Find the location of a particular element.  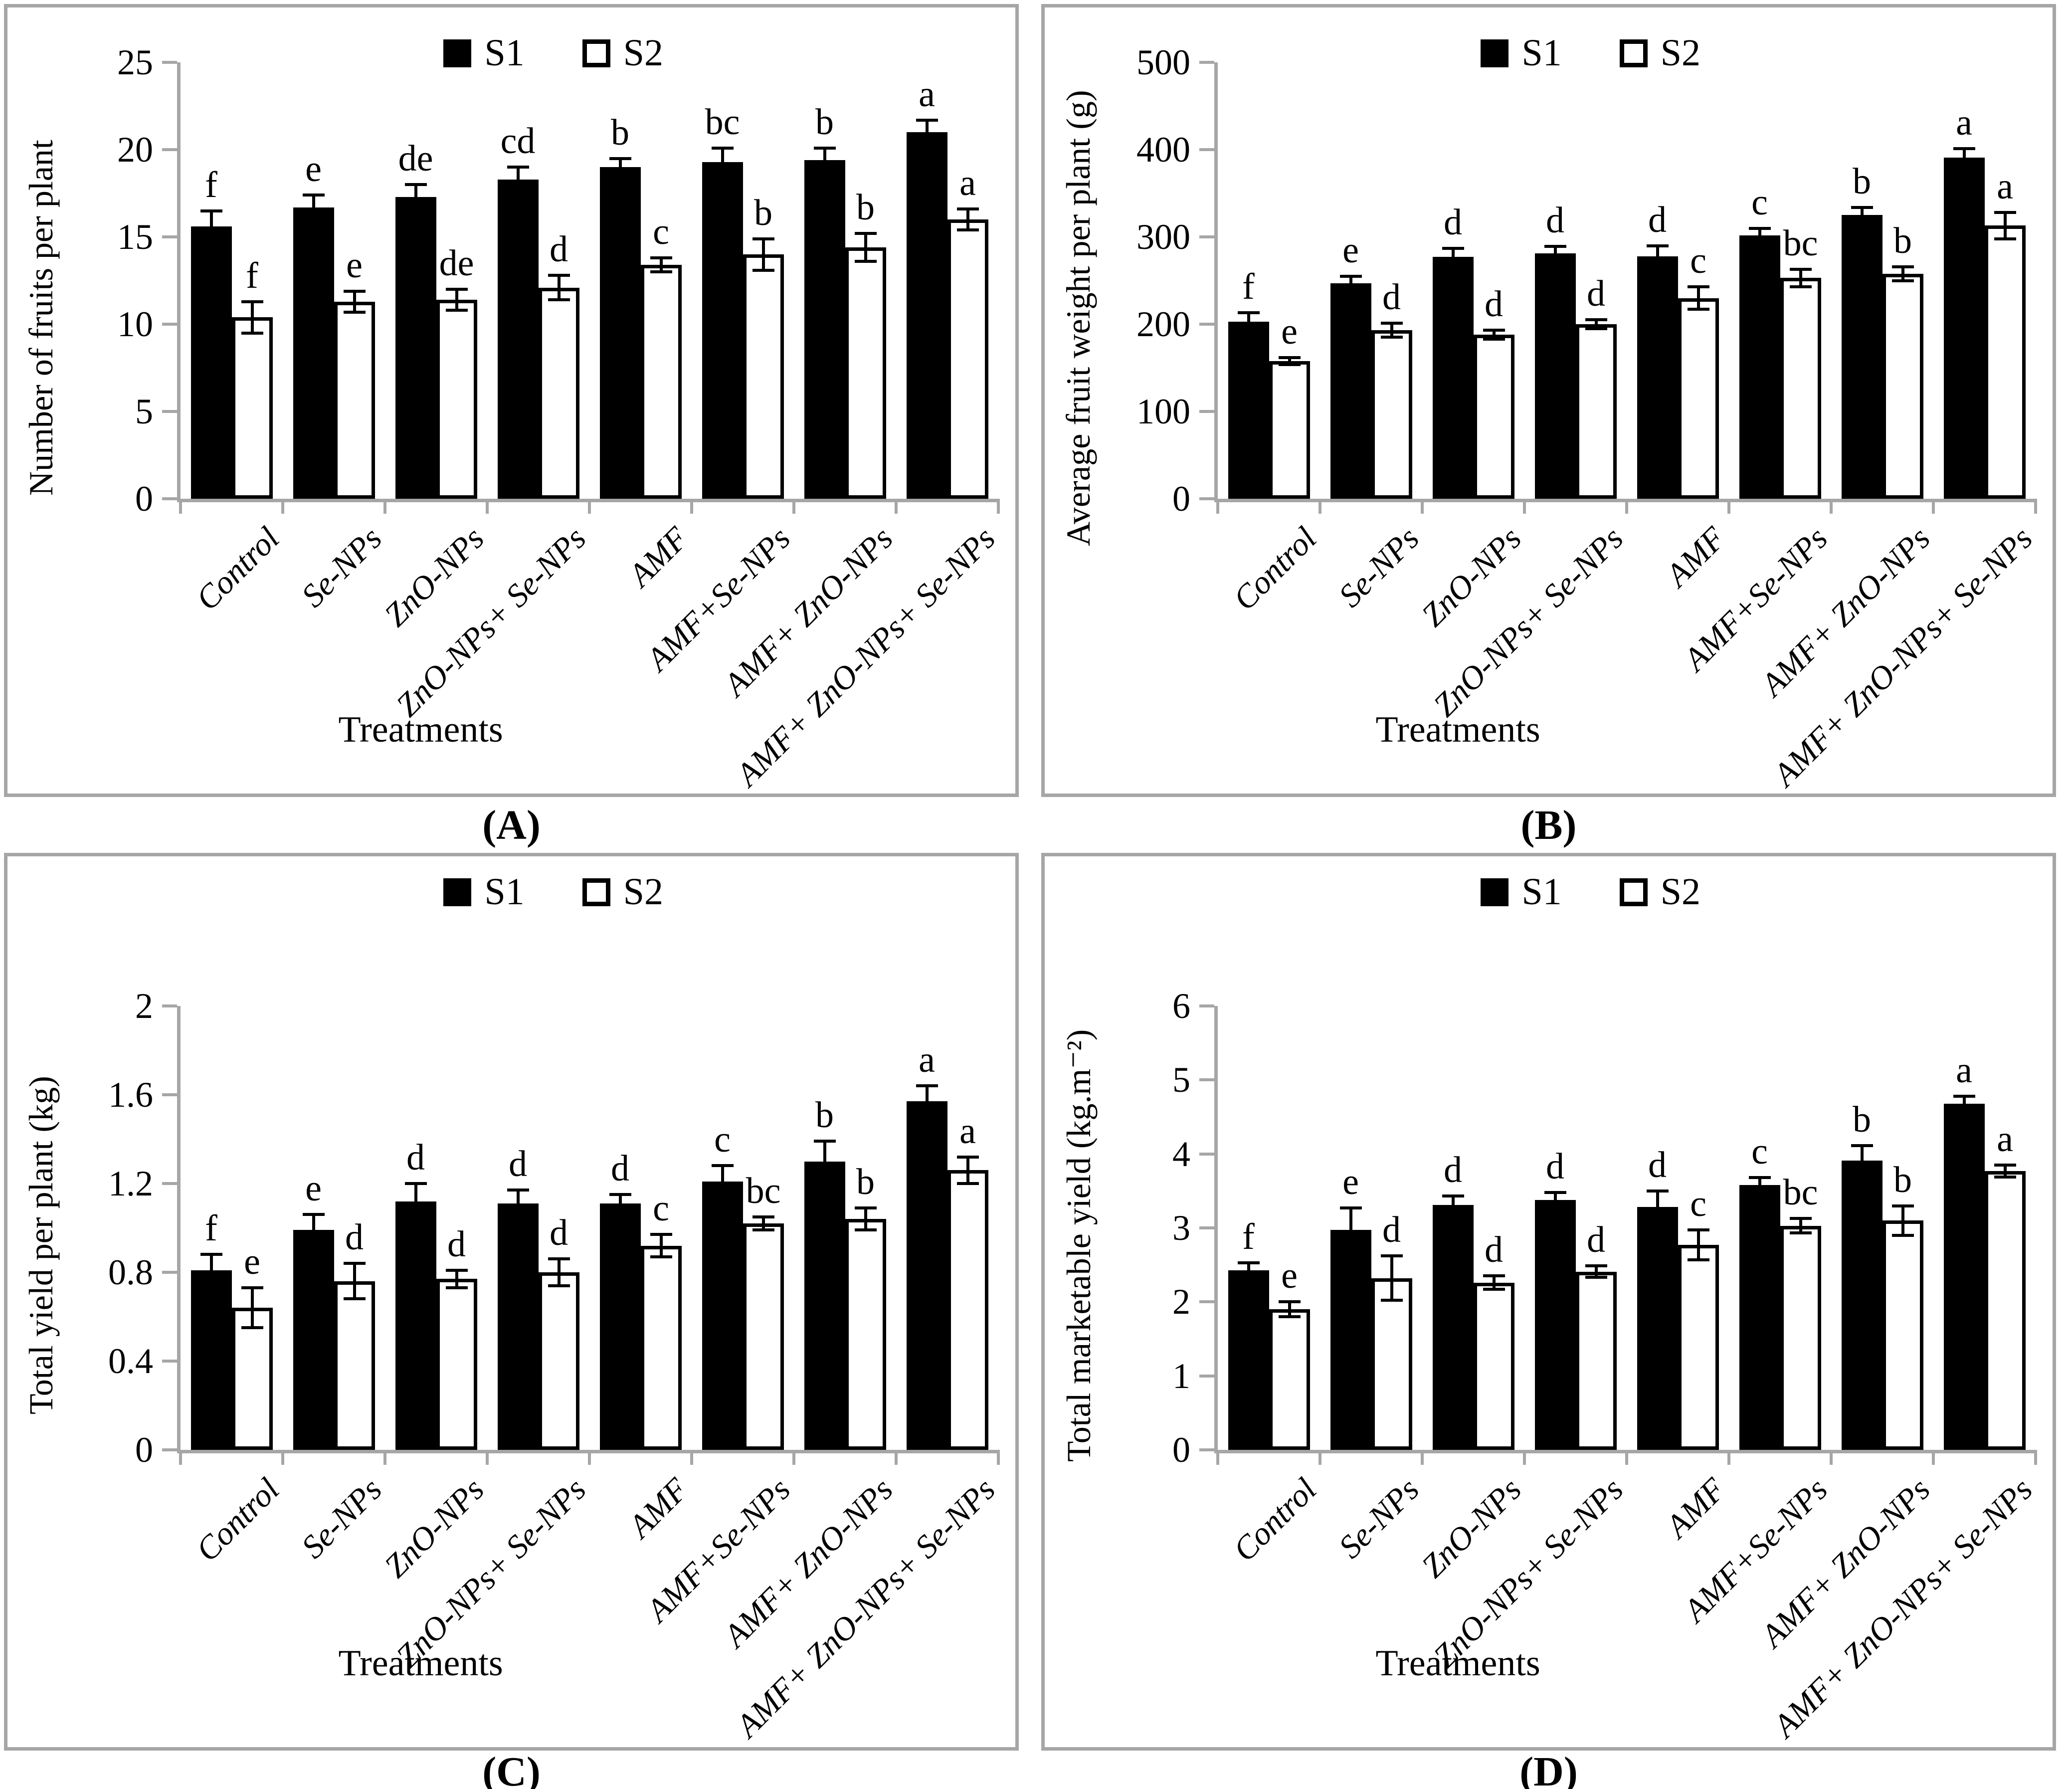

panel-b-caption: (B) is located at coordinates (1548, 824).